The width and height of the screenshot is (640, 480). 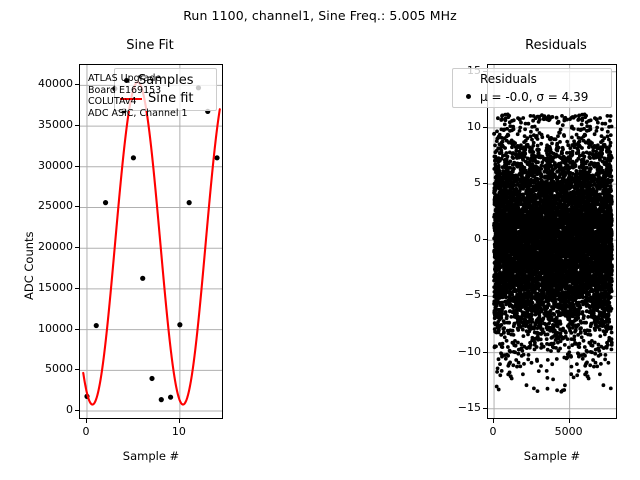 What do you see at coordinates (138, 113) in the screenshot?
I see `annotation-line-4: ADC ASIC, Channel 1` at bounding box center [138, 113].